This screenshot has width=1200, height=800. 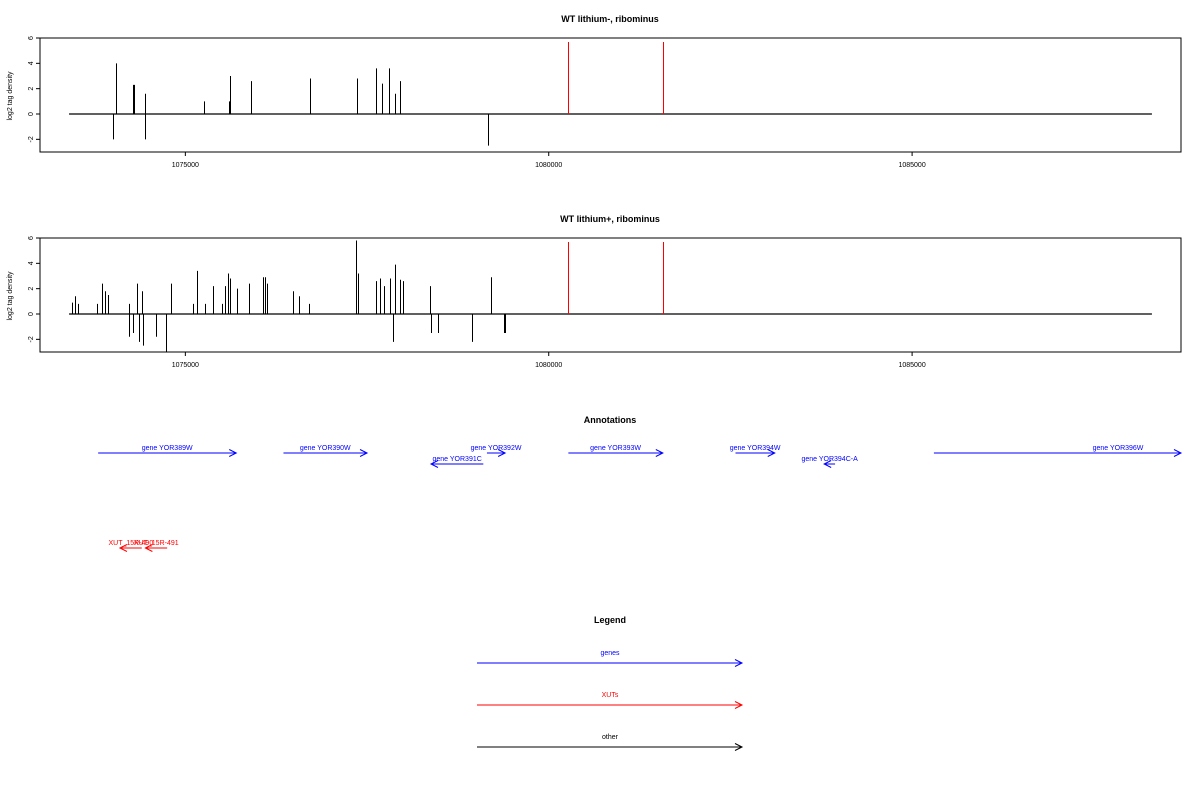 I want to click on annotations-title: Annotations, so click(x=610, y=420).